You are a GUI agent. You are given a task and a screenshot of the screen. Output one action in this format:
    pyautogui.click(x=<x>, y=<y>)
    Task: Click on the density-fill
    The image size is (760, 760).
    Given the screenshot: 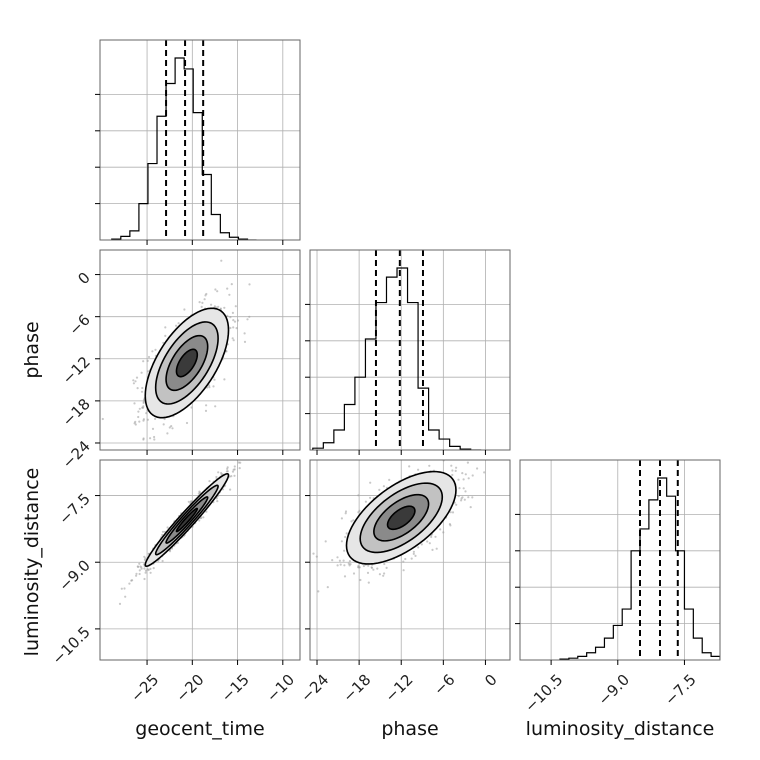 What is the action you would take?
    pyautogui.click(x=187, y=520)
    